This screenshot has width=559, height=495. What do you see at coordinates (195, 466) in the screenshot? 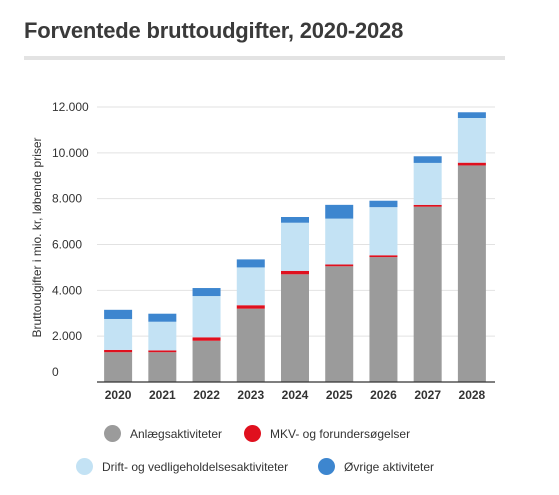
I see `legend-label: Drift- og vedligeholdelsesaktiviteter` at bounding box center [195, 466].